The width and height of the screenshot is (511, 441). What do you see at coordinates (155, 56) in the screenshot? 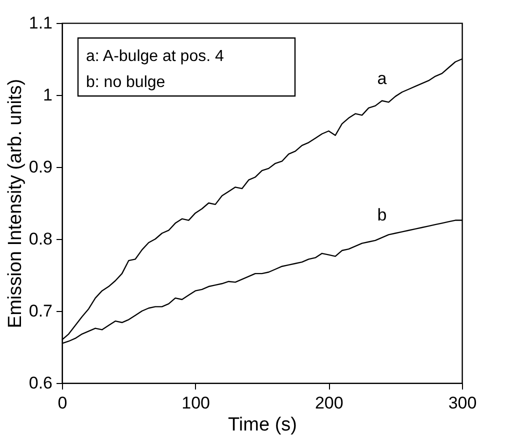
I see `annotation: a: A-bulge at pos. 4` at bounding box center [155, 56].